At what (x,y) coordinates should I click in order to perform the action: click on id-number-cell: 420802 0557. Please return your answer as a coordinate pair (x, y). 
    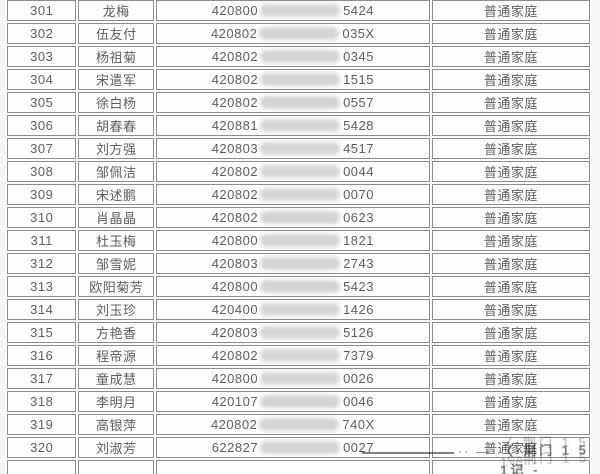
    Looking at the image, I should click on (293, 102).